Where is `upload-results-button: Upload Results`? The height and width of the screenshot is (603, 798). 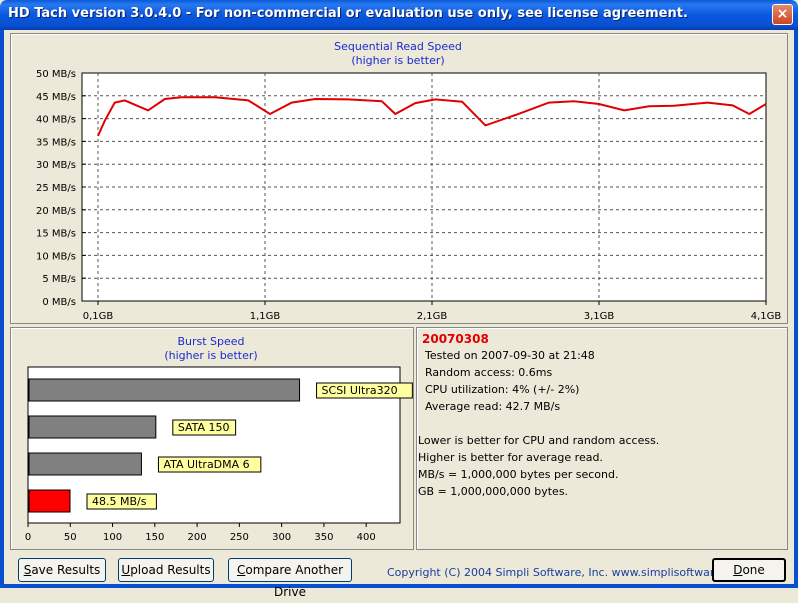
upload-results-button: Upload Results is located at coordinates (166, 570).